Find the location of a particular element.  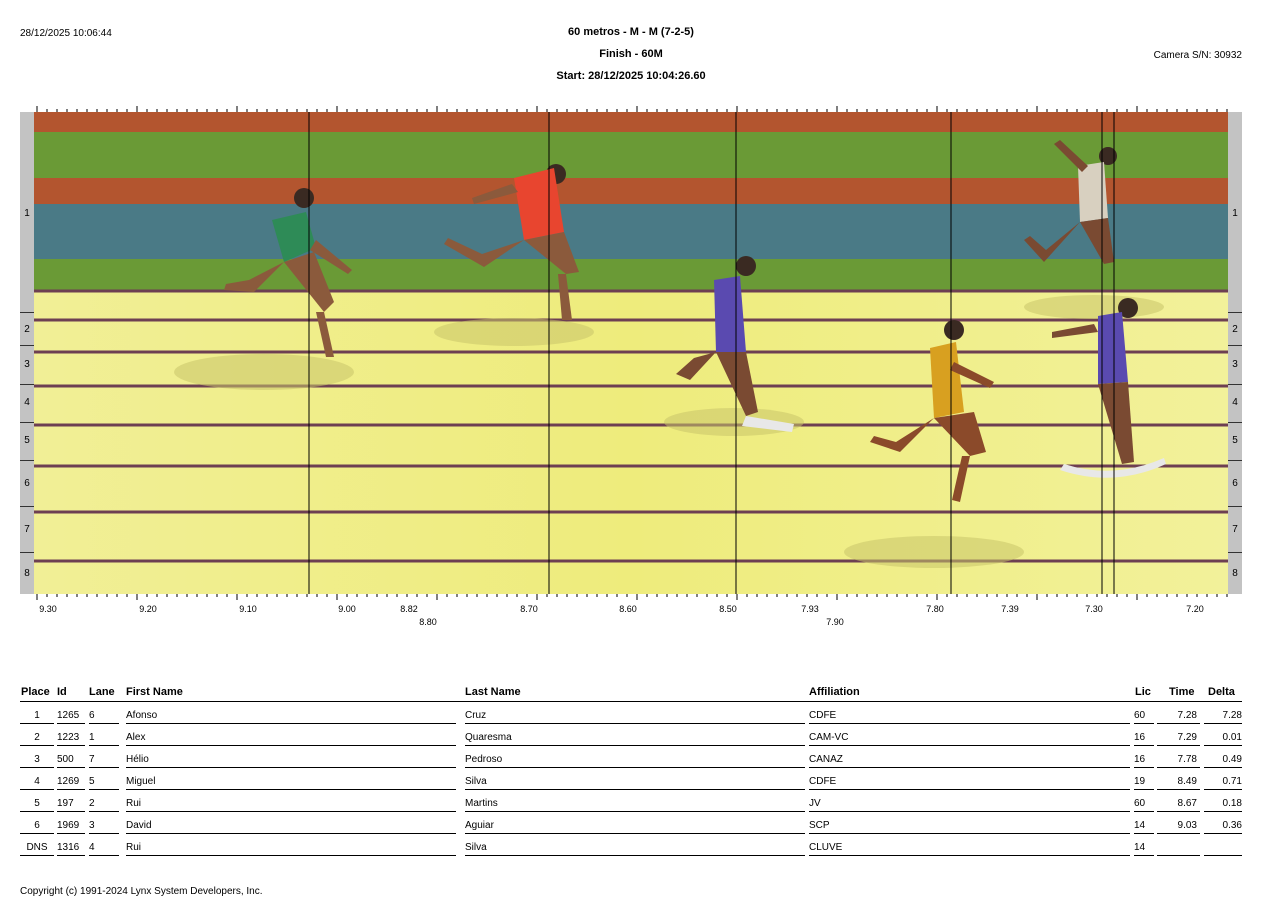

cell-lane: 3 is located at coordinates (92, 825).